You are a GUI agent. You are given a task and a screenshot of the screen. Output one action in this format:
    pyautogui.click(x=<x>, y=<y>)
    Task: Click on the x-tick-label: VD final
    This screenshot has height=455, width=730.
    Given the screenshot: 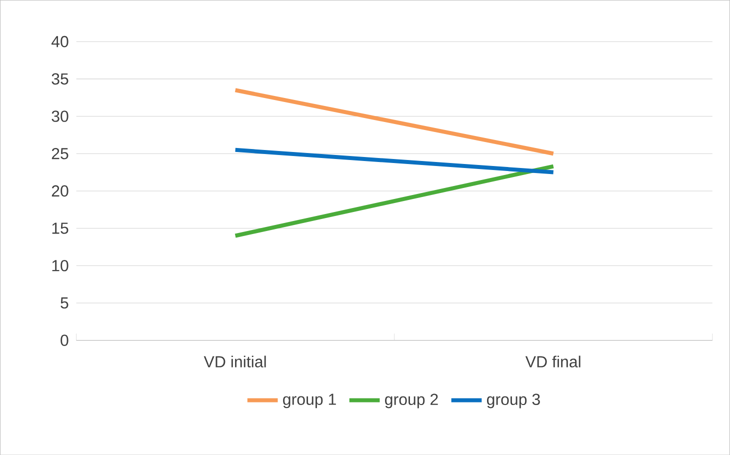 What is the action you would take?
    pyautogui.click(x=552, y=362)
    